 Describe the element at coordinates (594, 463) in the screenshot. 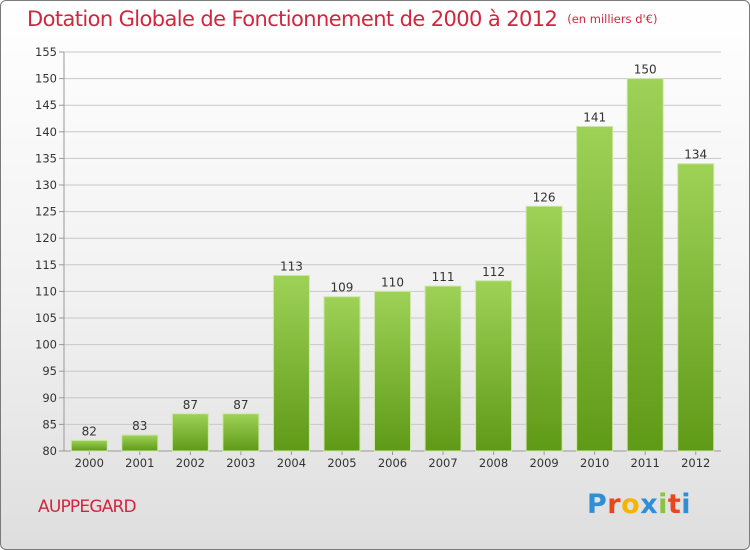

I see `x-tick-label: 2010` at that location.